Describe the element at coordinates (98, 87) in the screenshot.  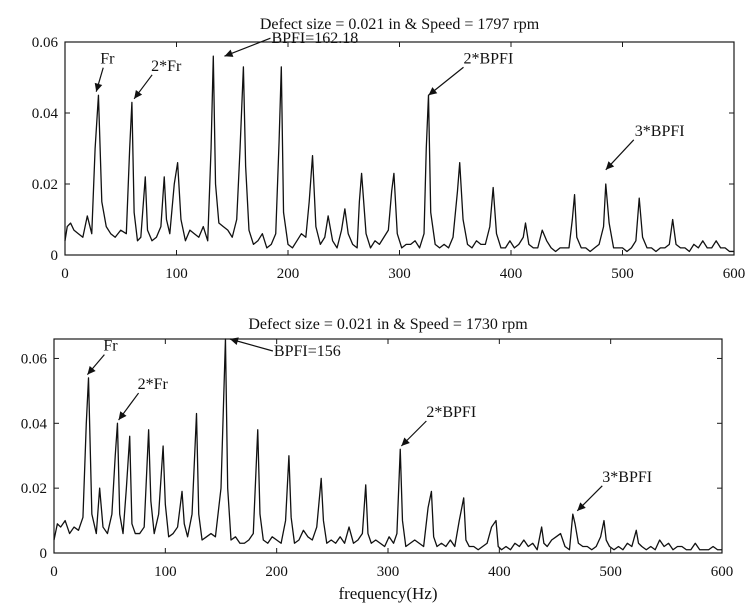
I see `top-annotation-0-arrowhead` at that location.